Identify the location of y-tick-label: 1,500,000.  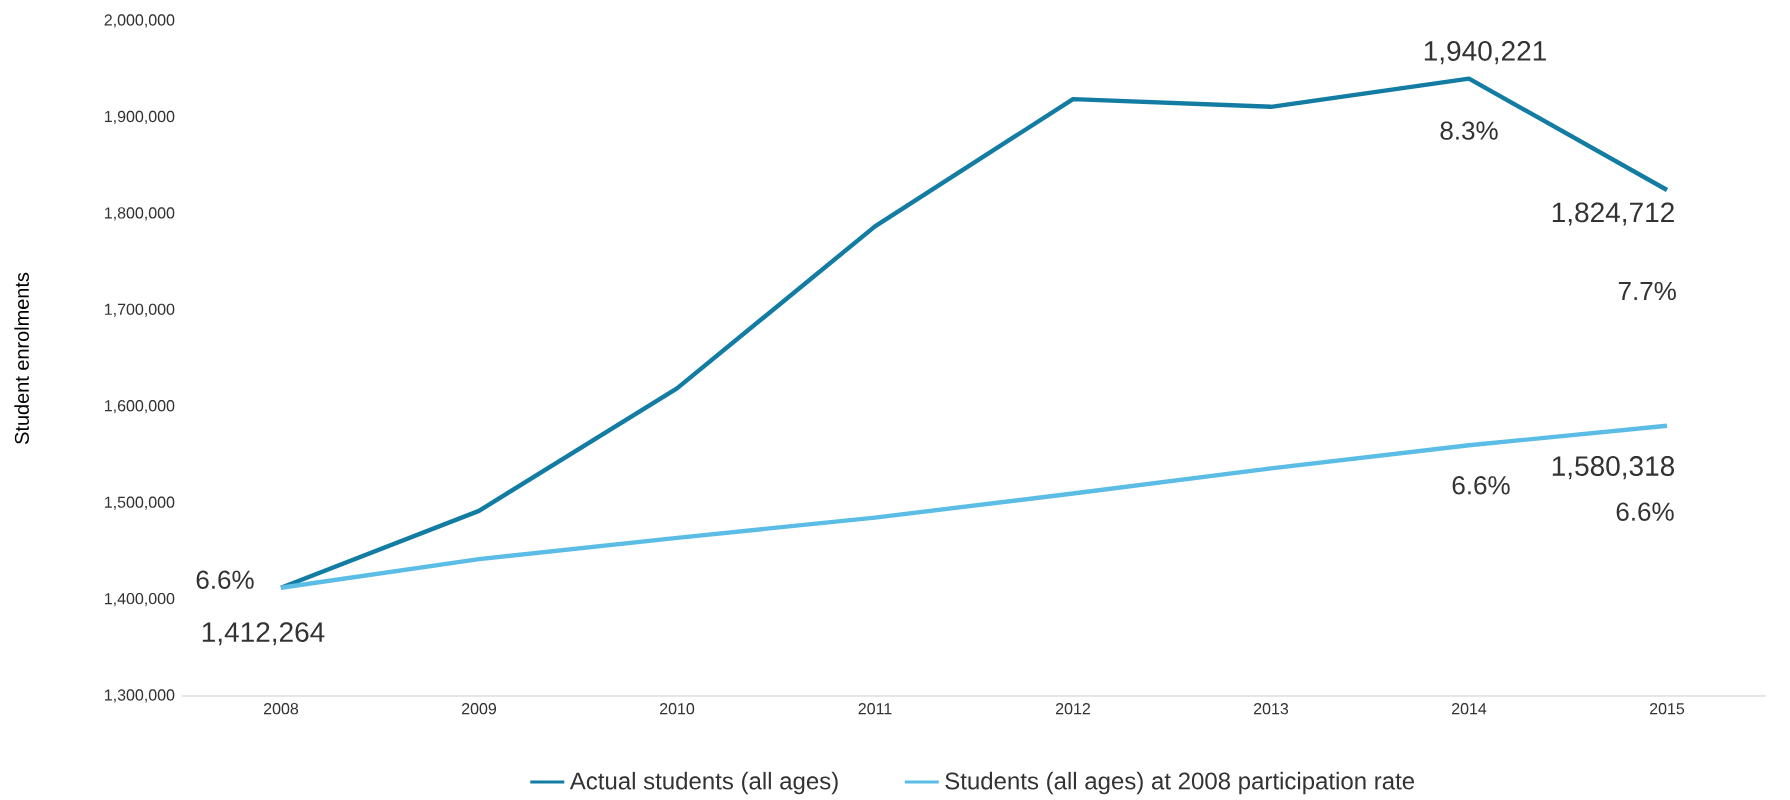
(140, 503).